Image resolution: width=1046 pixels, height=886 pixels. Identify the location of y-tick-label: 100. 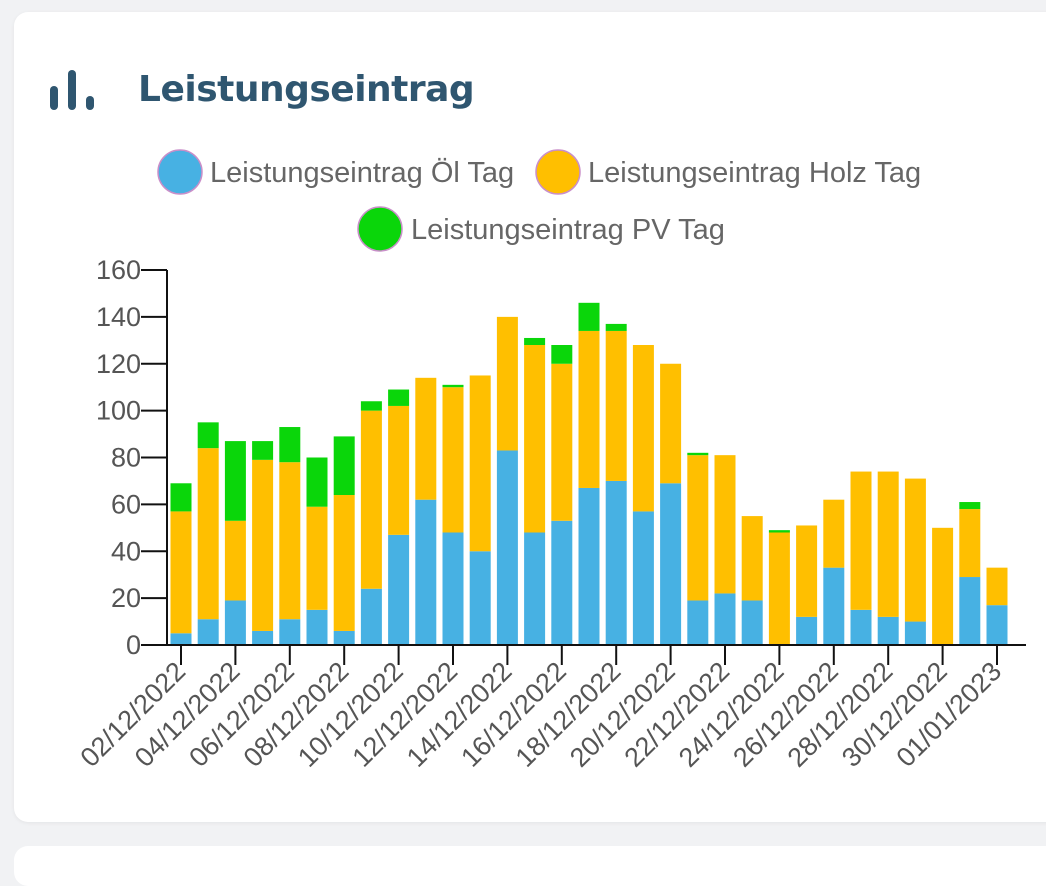
(118, 411).